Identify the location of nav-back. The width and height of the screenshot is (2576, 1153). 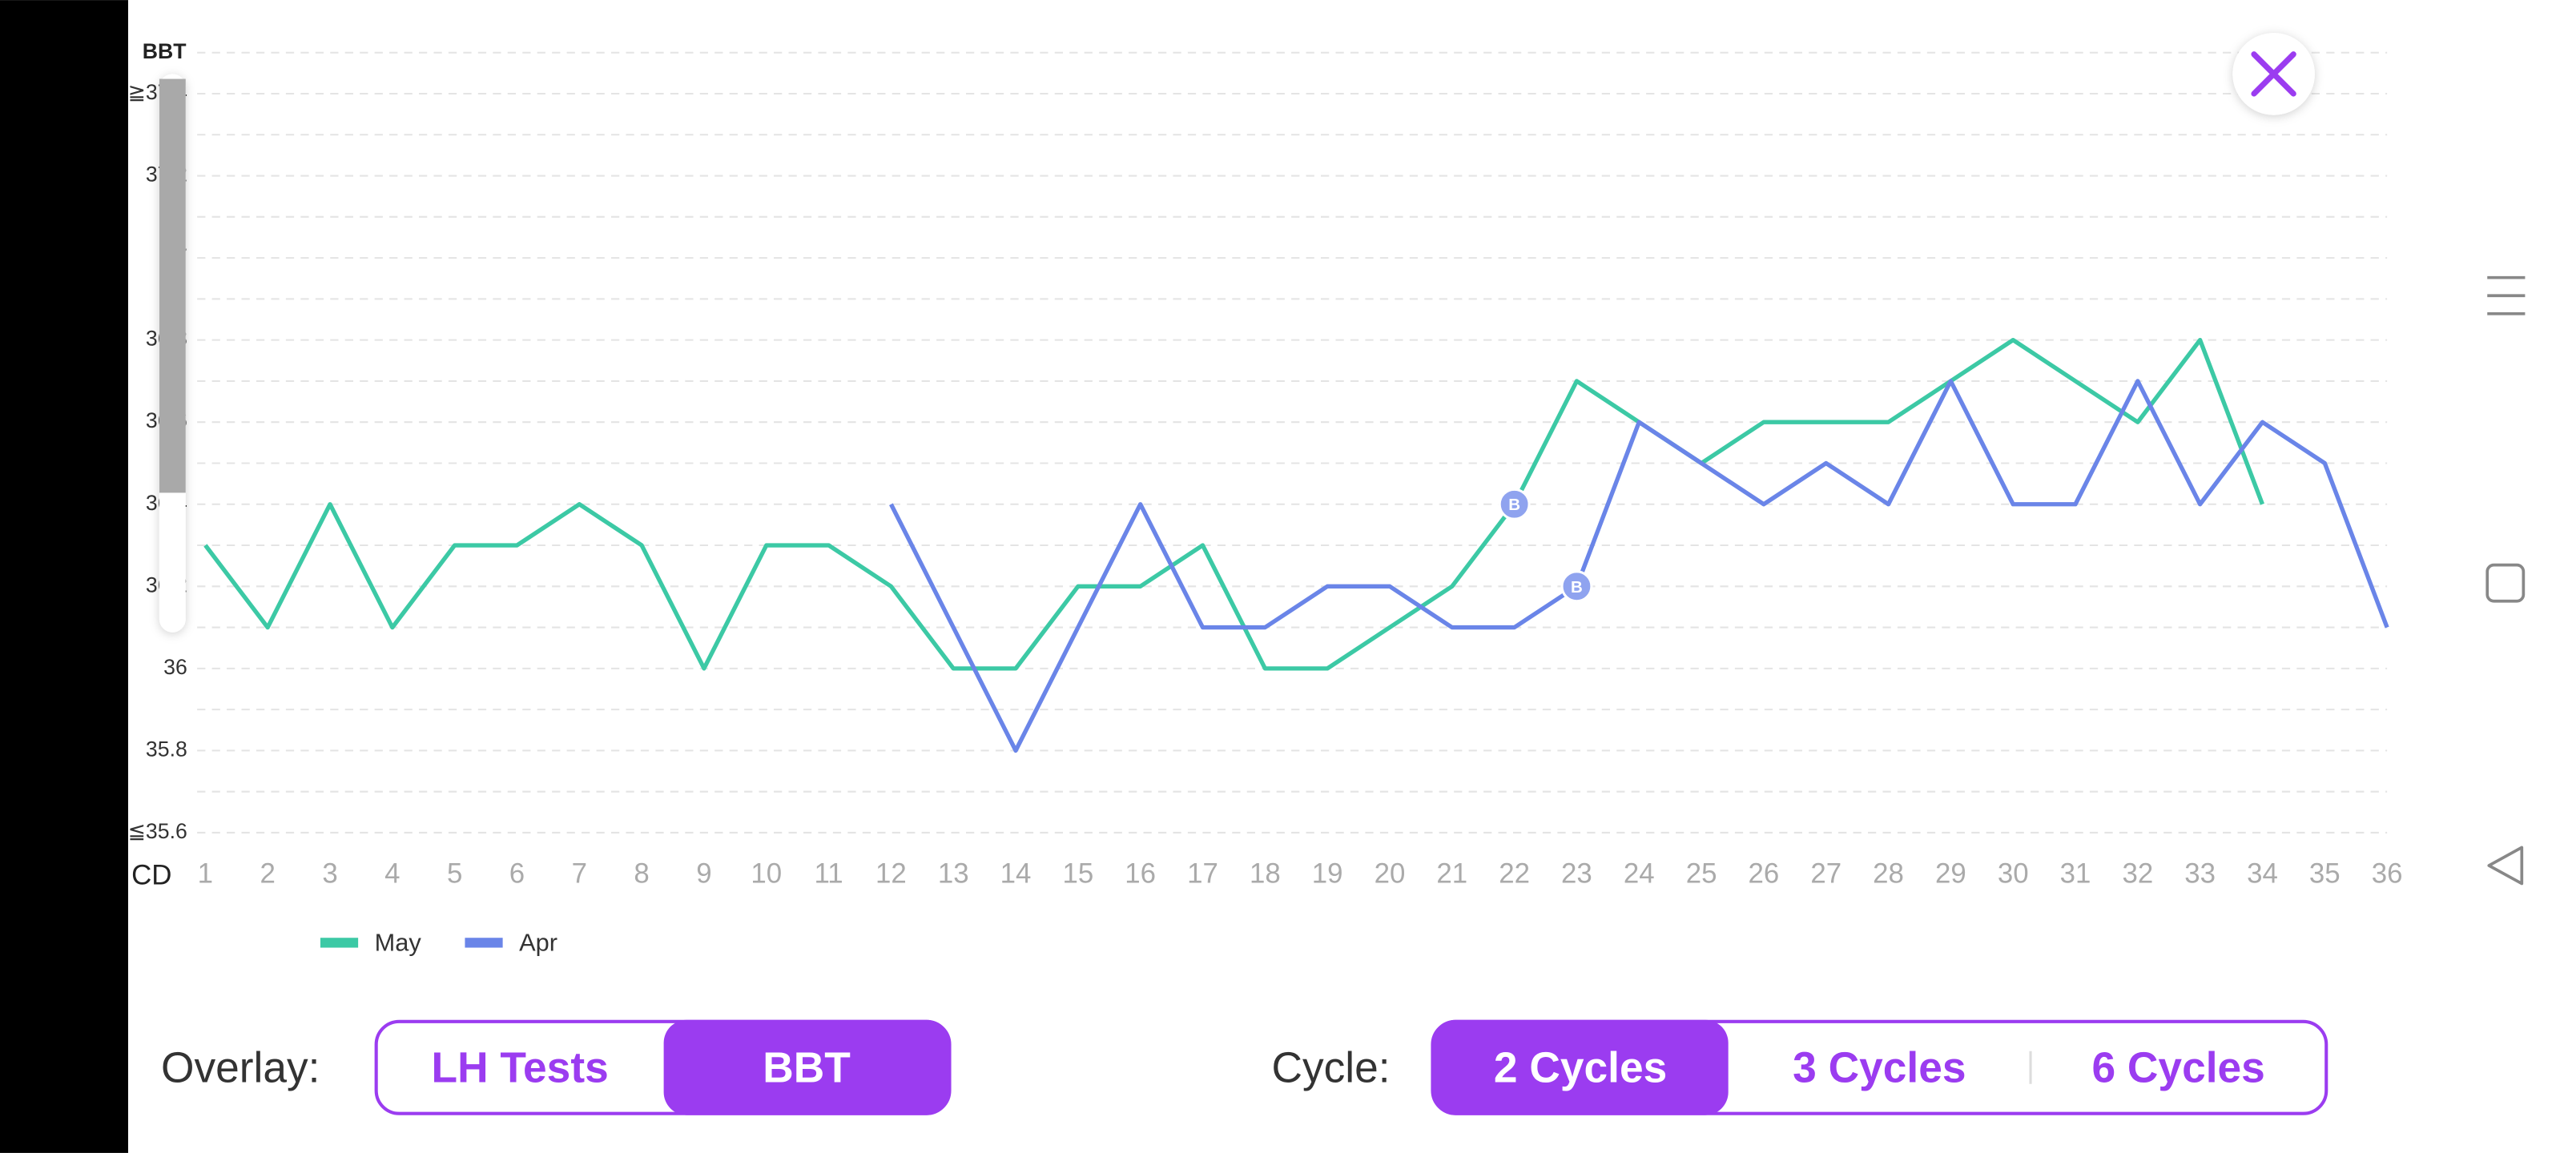
(2505, 866).